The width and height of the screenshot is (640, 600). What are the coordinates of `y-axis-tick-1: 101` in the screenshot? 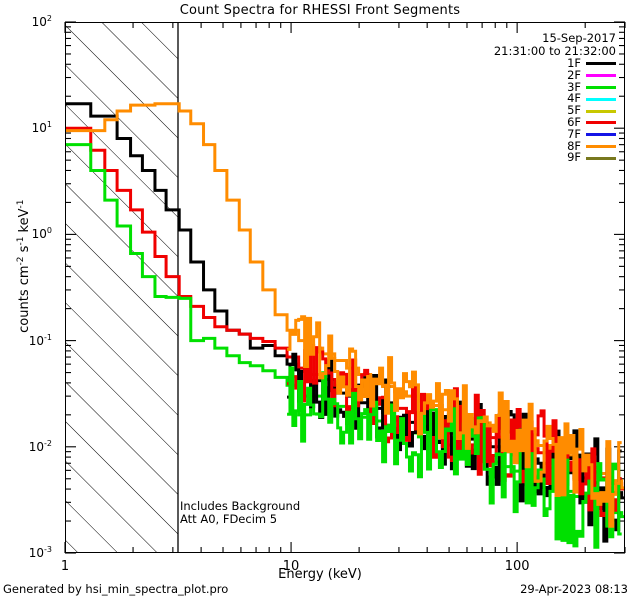 It's located at (29, 127).